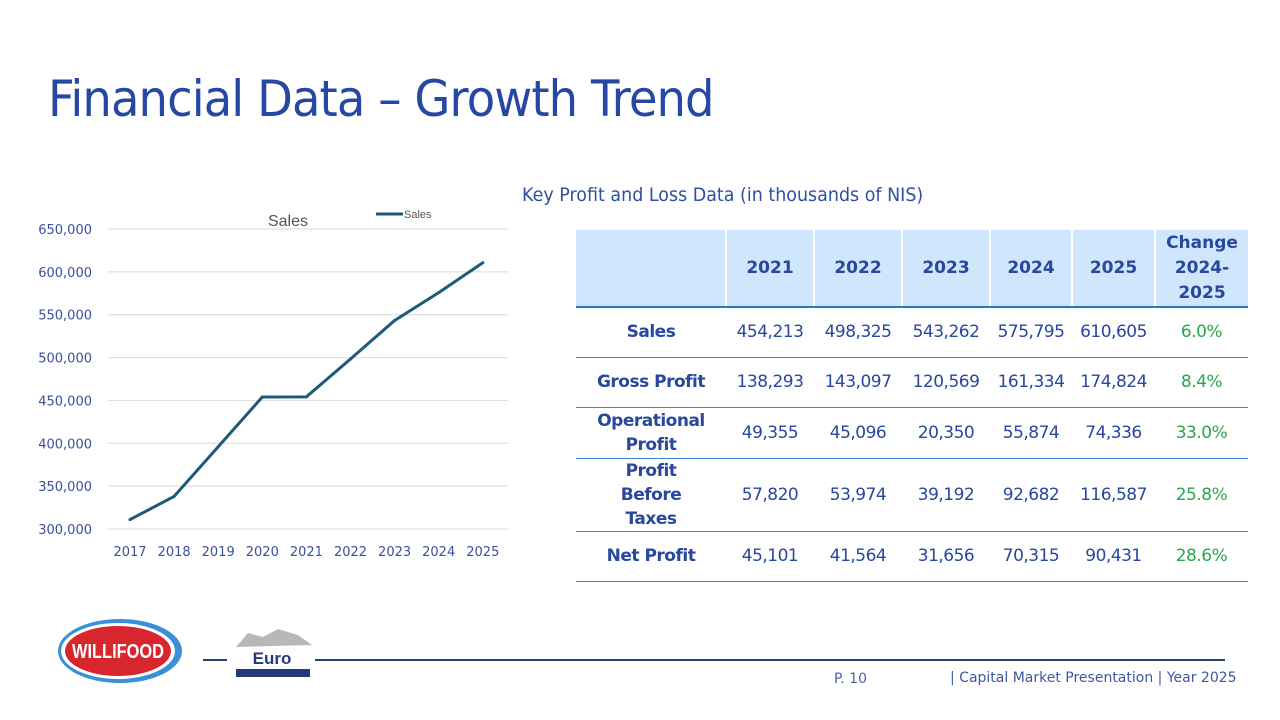  Describe the element at coordinates (1030, 269) in the screenshot. I see `header-year: 2024` at that location.